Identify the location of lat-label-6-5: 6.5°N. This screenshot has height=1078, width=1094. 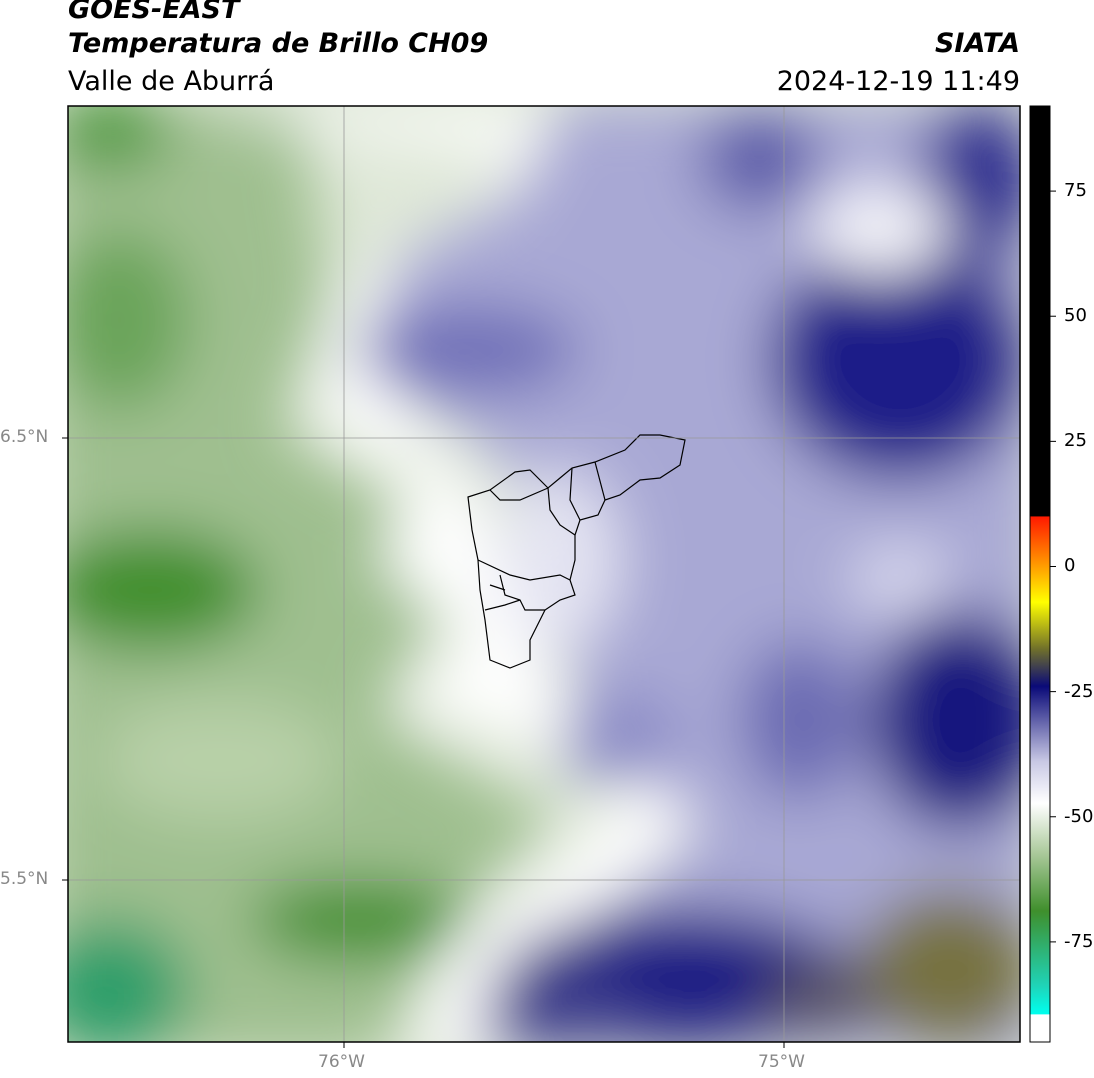
(24, 437).